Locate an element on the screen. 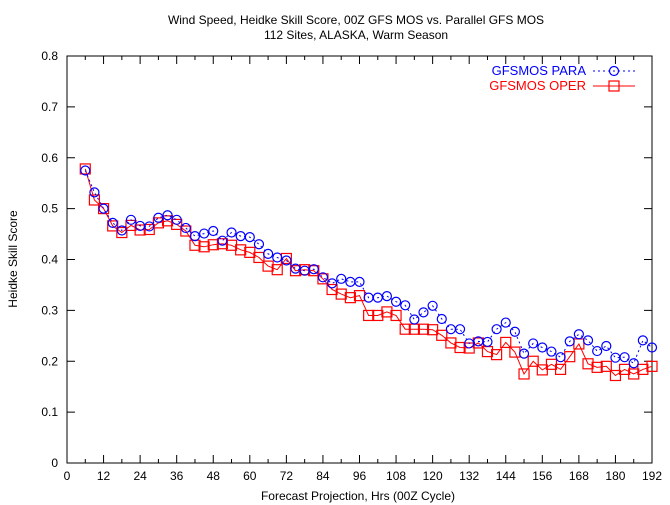 The width and height of the screenshot is (670, 505). legend-item-para: GFSMOS PARA is located at coordinates (563, 70).